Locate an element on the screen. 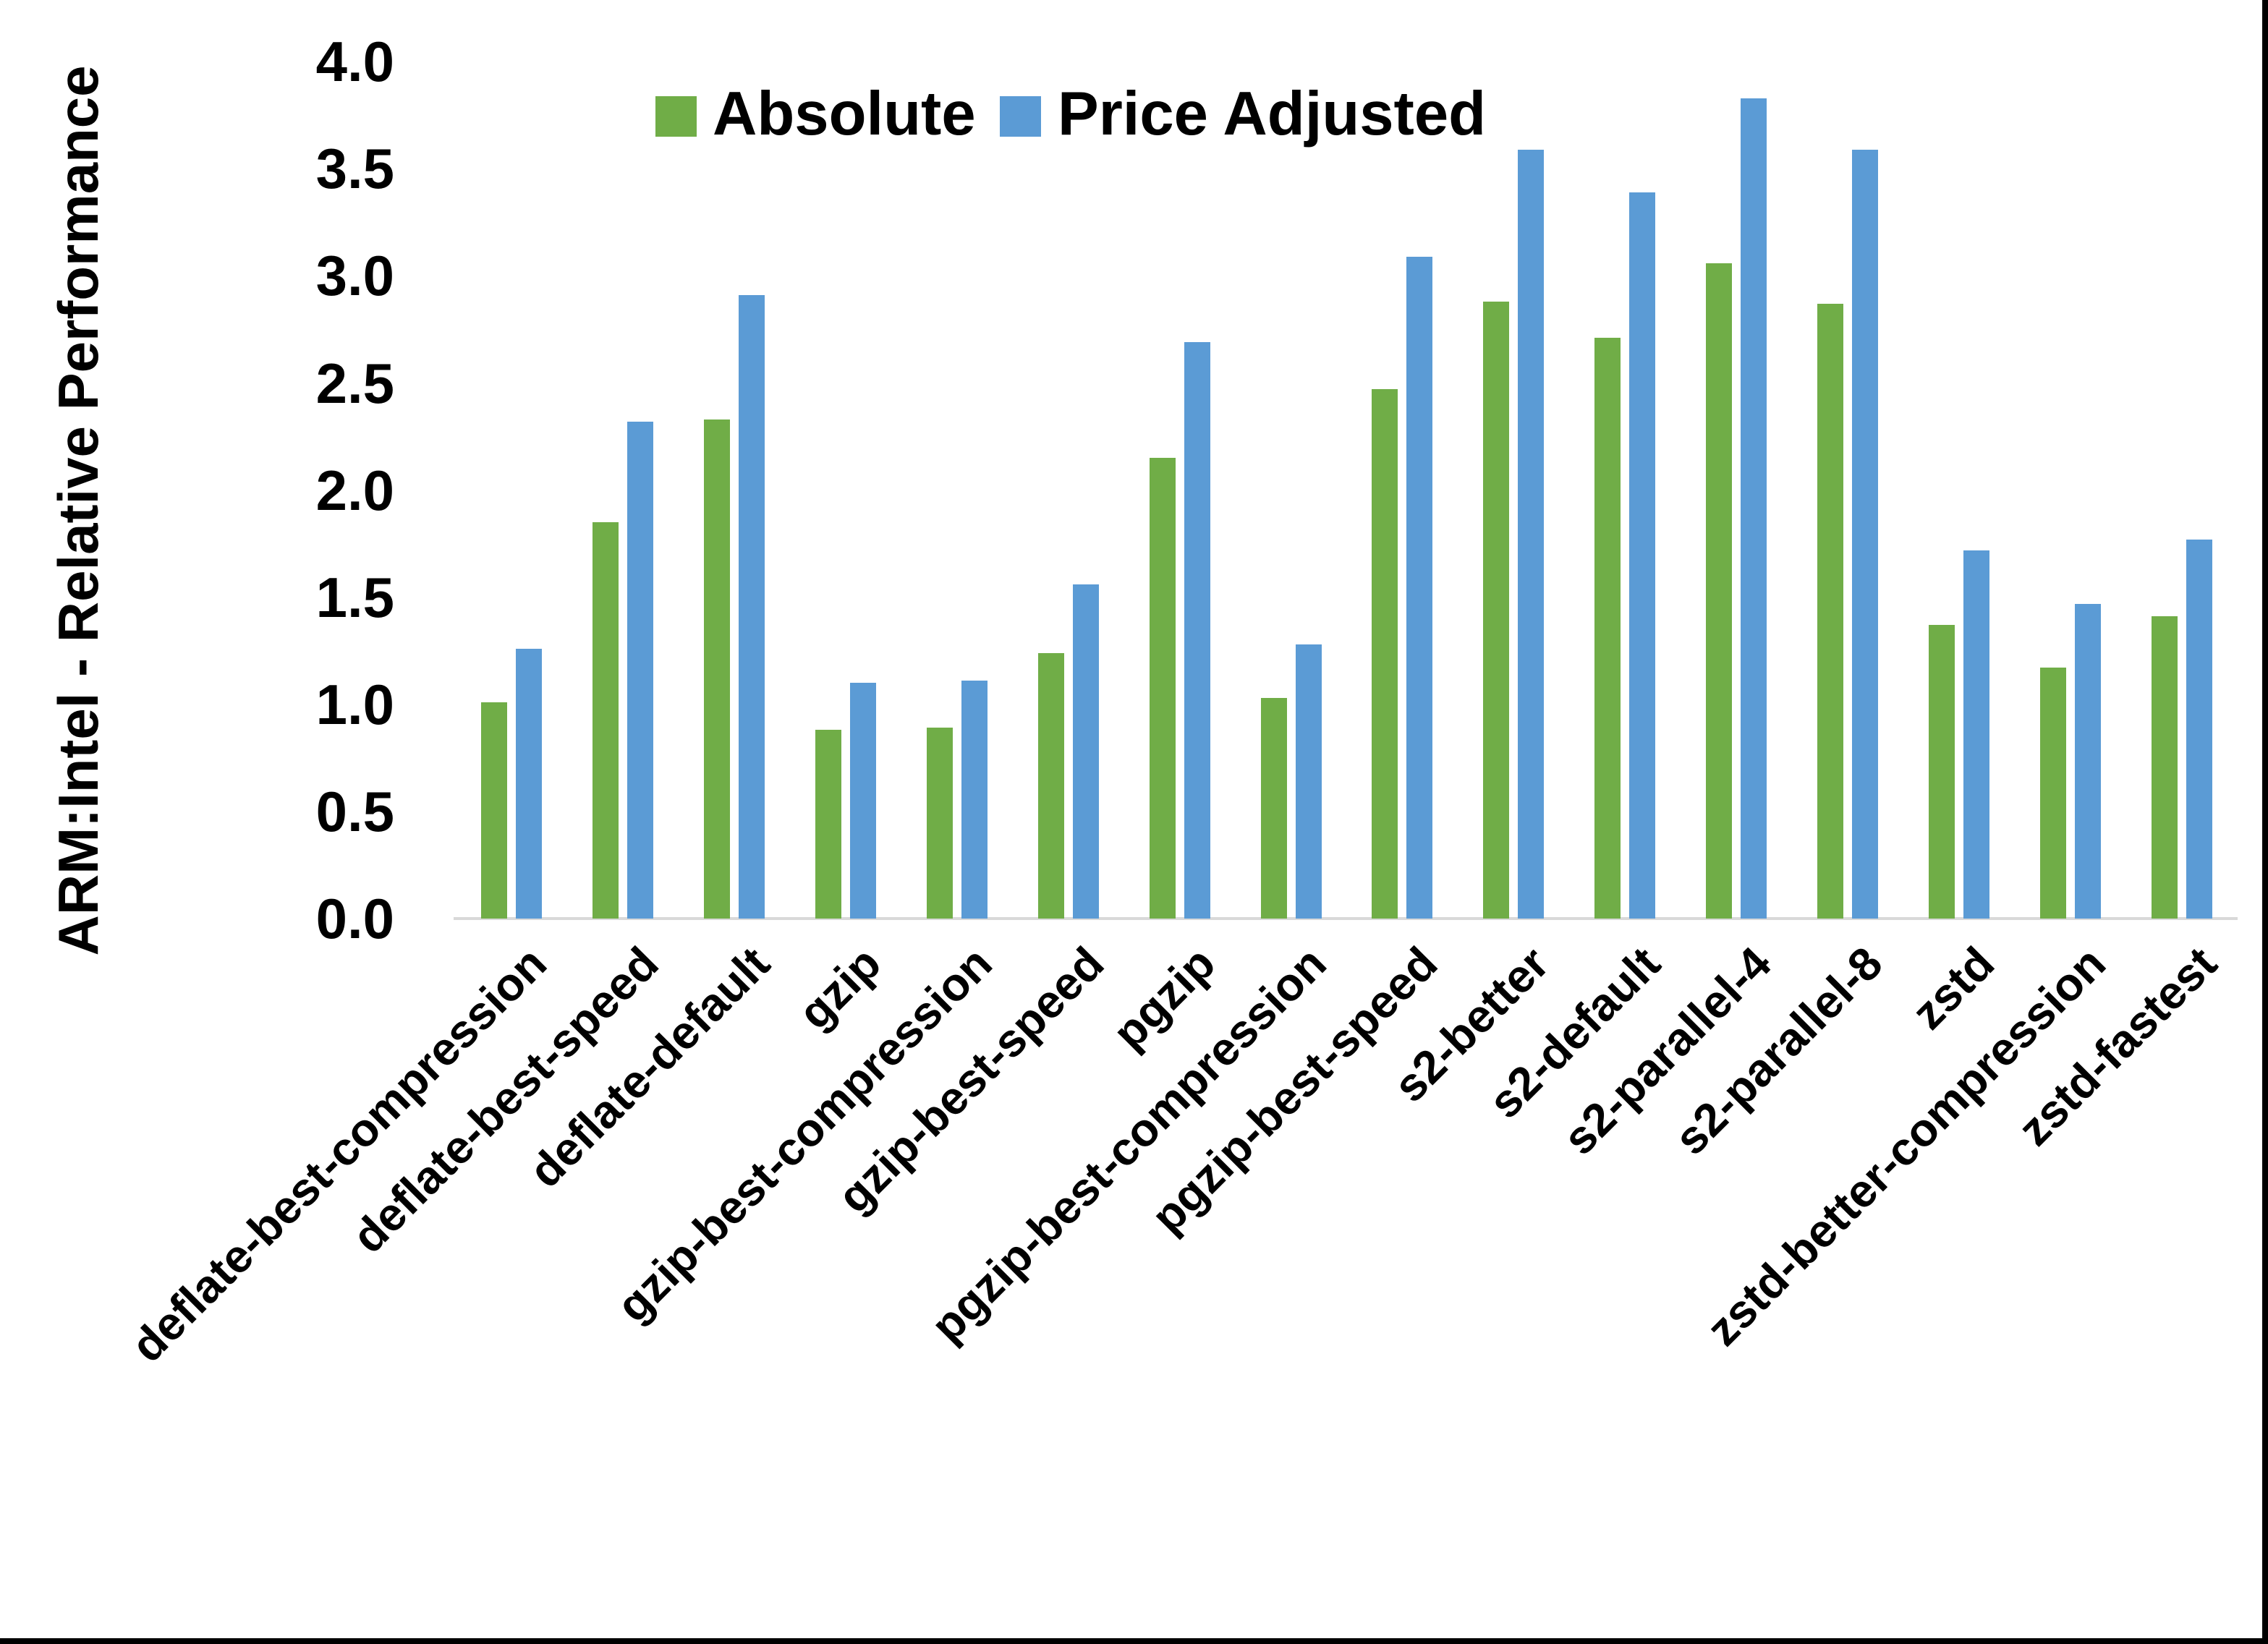 The image size is (2268, 1644). x-axis-label: deflate-best-compression is located at coordinates (339, 1154).